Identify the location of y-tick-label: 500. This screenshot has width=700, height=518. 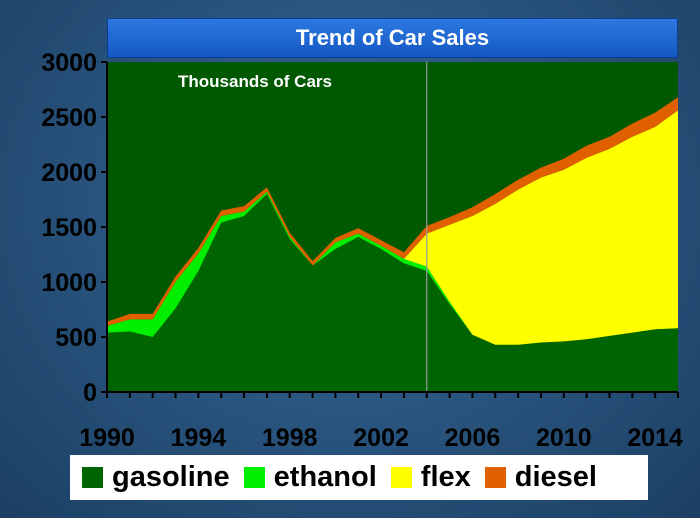
(76, 338).